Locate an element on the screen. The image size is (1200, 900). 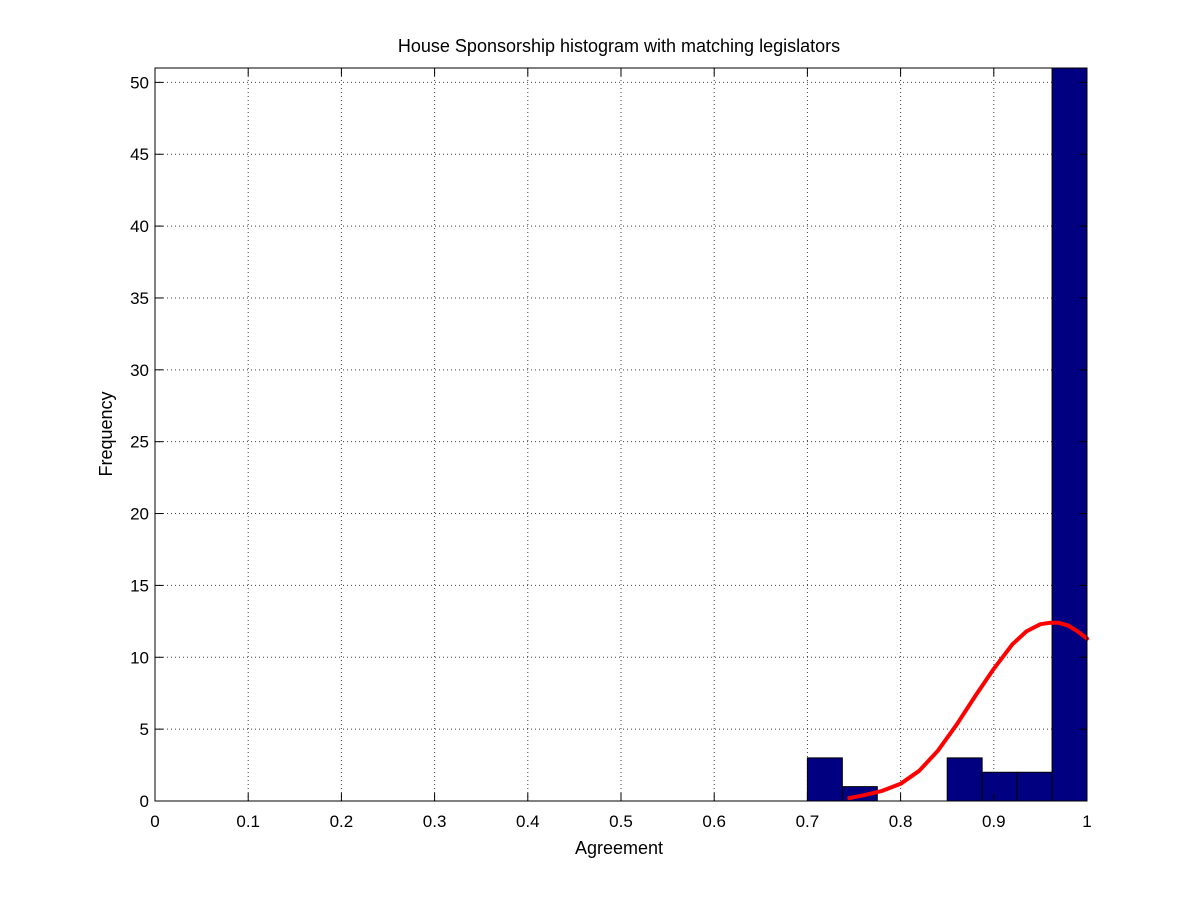
x-tick-label: 0.4 is located at coordinates (528, 821).